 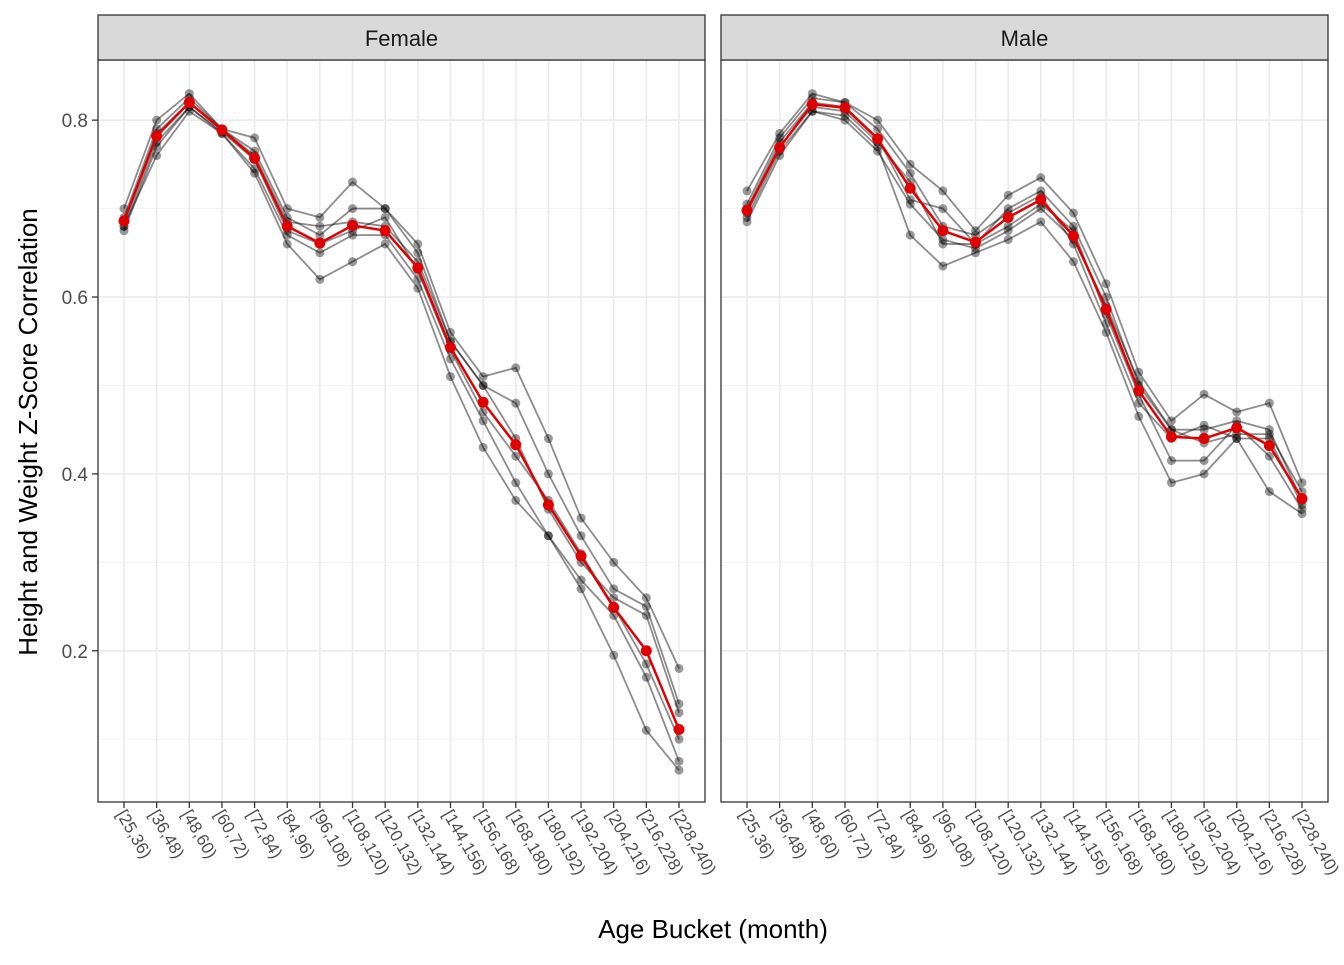 What do you see at coordinates (28, 432) in the screenshot?
I see `y-axis-title: Height and Weight Z-Score Correlation` at bounding box center [28, 432].